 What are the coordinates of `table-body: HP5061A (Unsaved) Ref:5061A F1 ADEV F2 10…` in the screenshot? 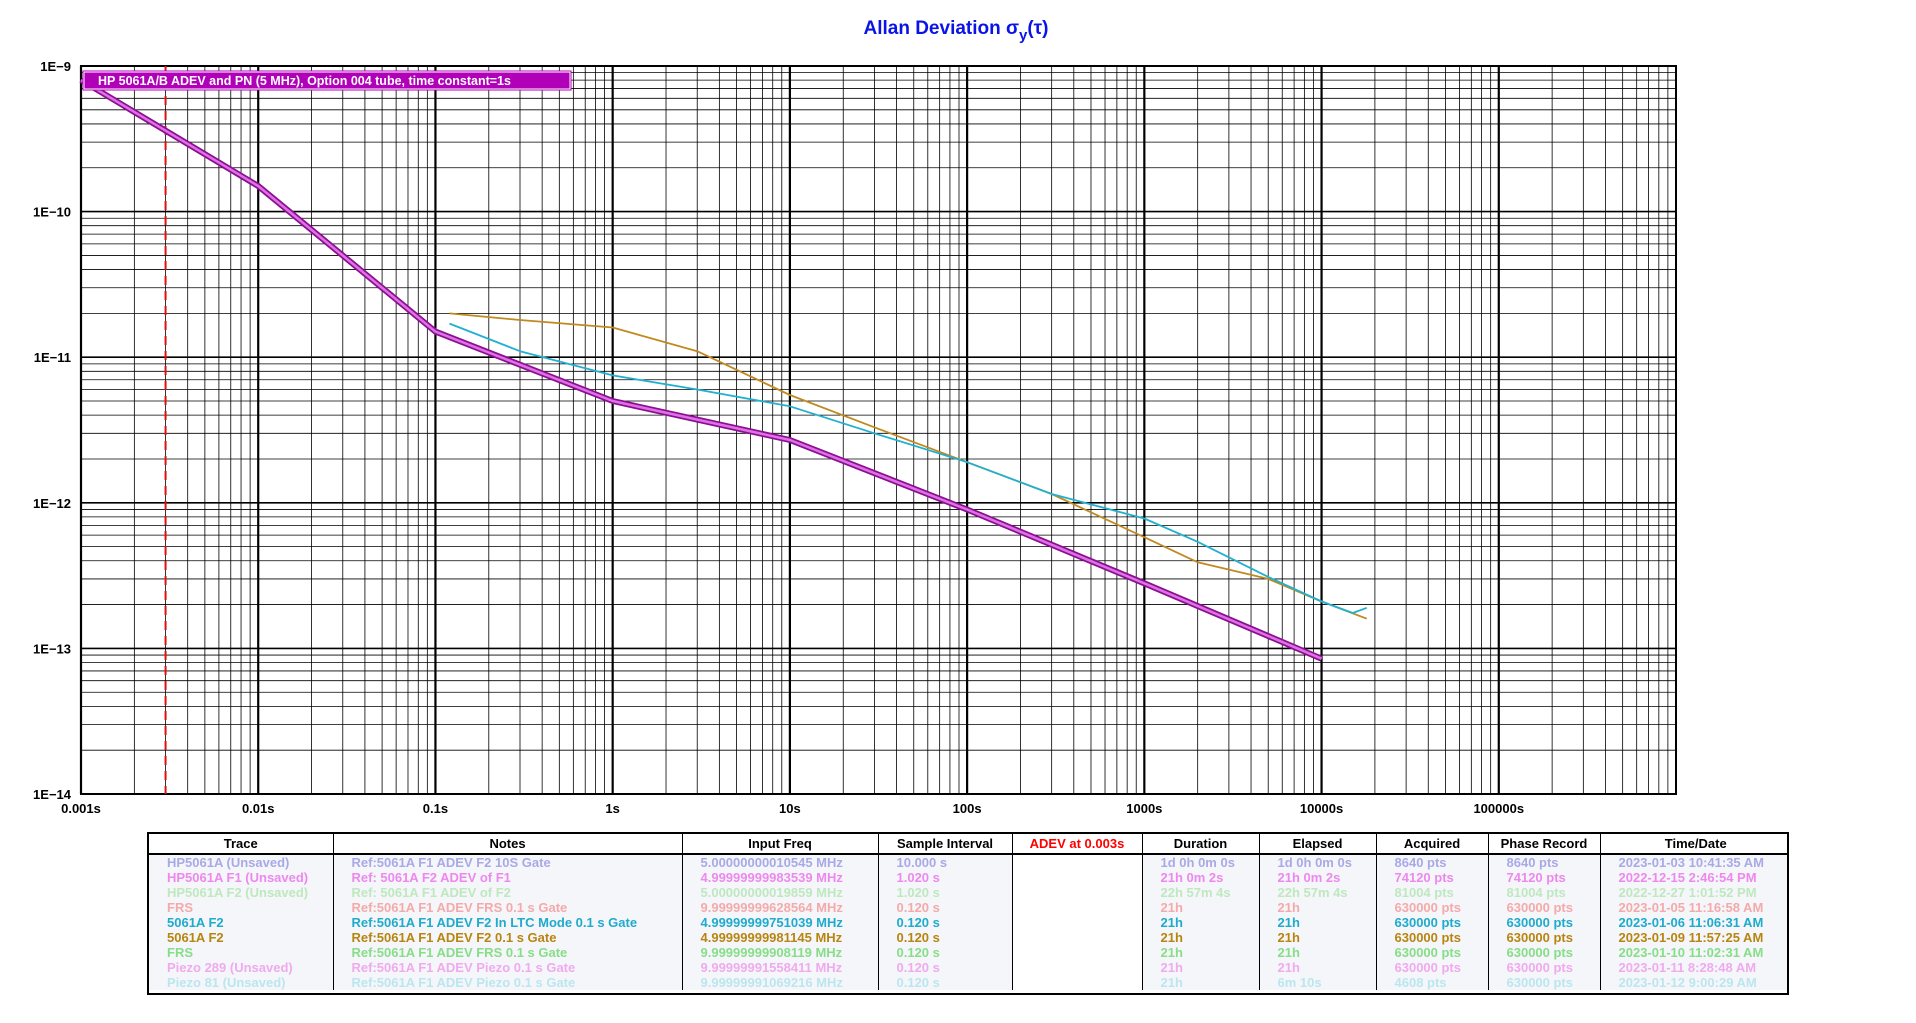 It's located at (968, 922).